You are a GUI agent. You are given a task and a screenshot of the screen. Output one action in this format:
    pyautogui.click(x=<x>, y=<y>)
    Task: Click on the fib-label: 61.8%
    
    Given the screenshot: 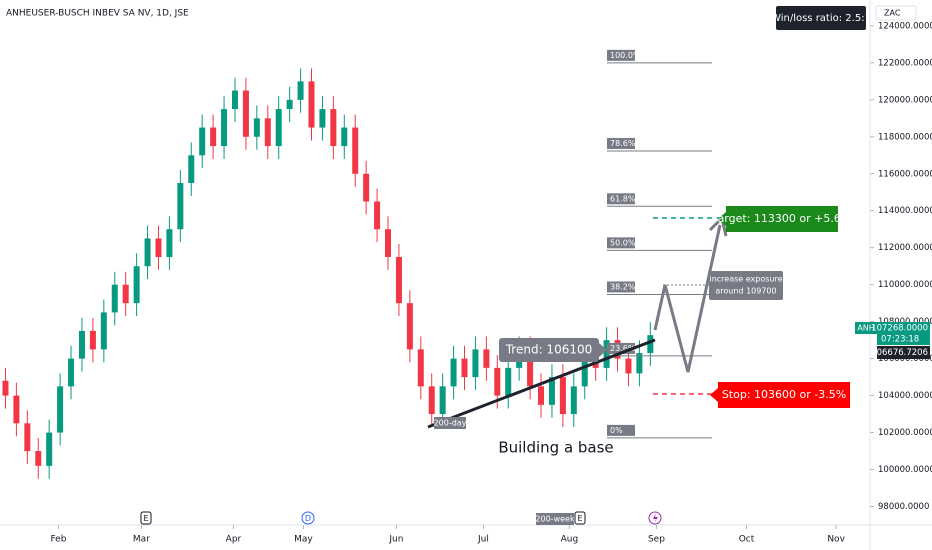 What is the action you would take?
    pyautogui.click(x=623, y=198)
    